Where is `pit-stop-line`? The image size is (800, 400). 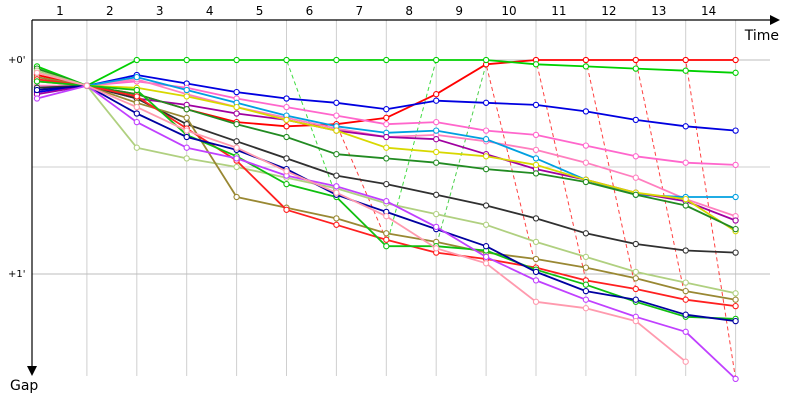 pit-stop-line is located at coordinates (711, 219).